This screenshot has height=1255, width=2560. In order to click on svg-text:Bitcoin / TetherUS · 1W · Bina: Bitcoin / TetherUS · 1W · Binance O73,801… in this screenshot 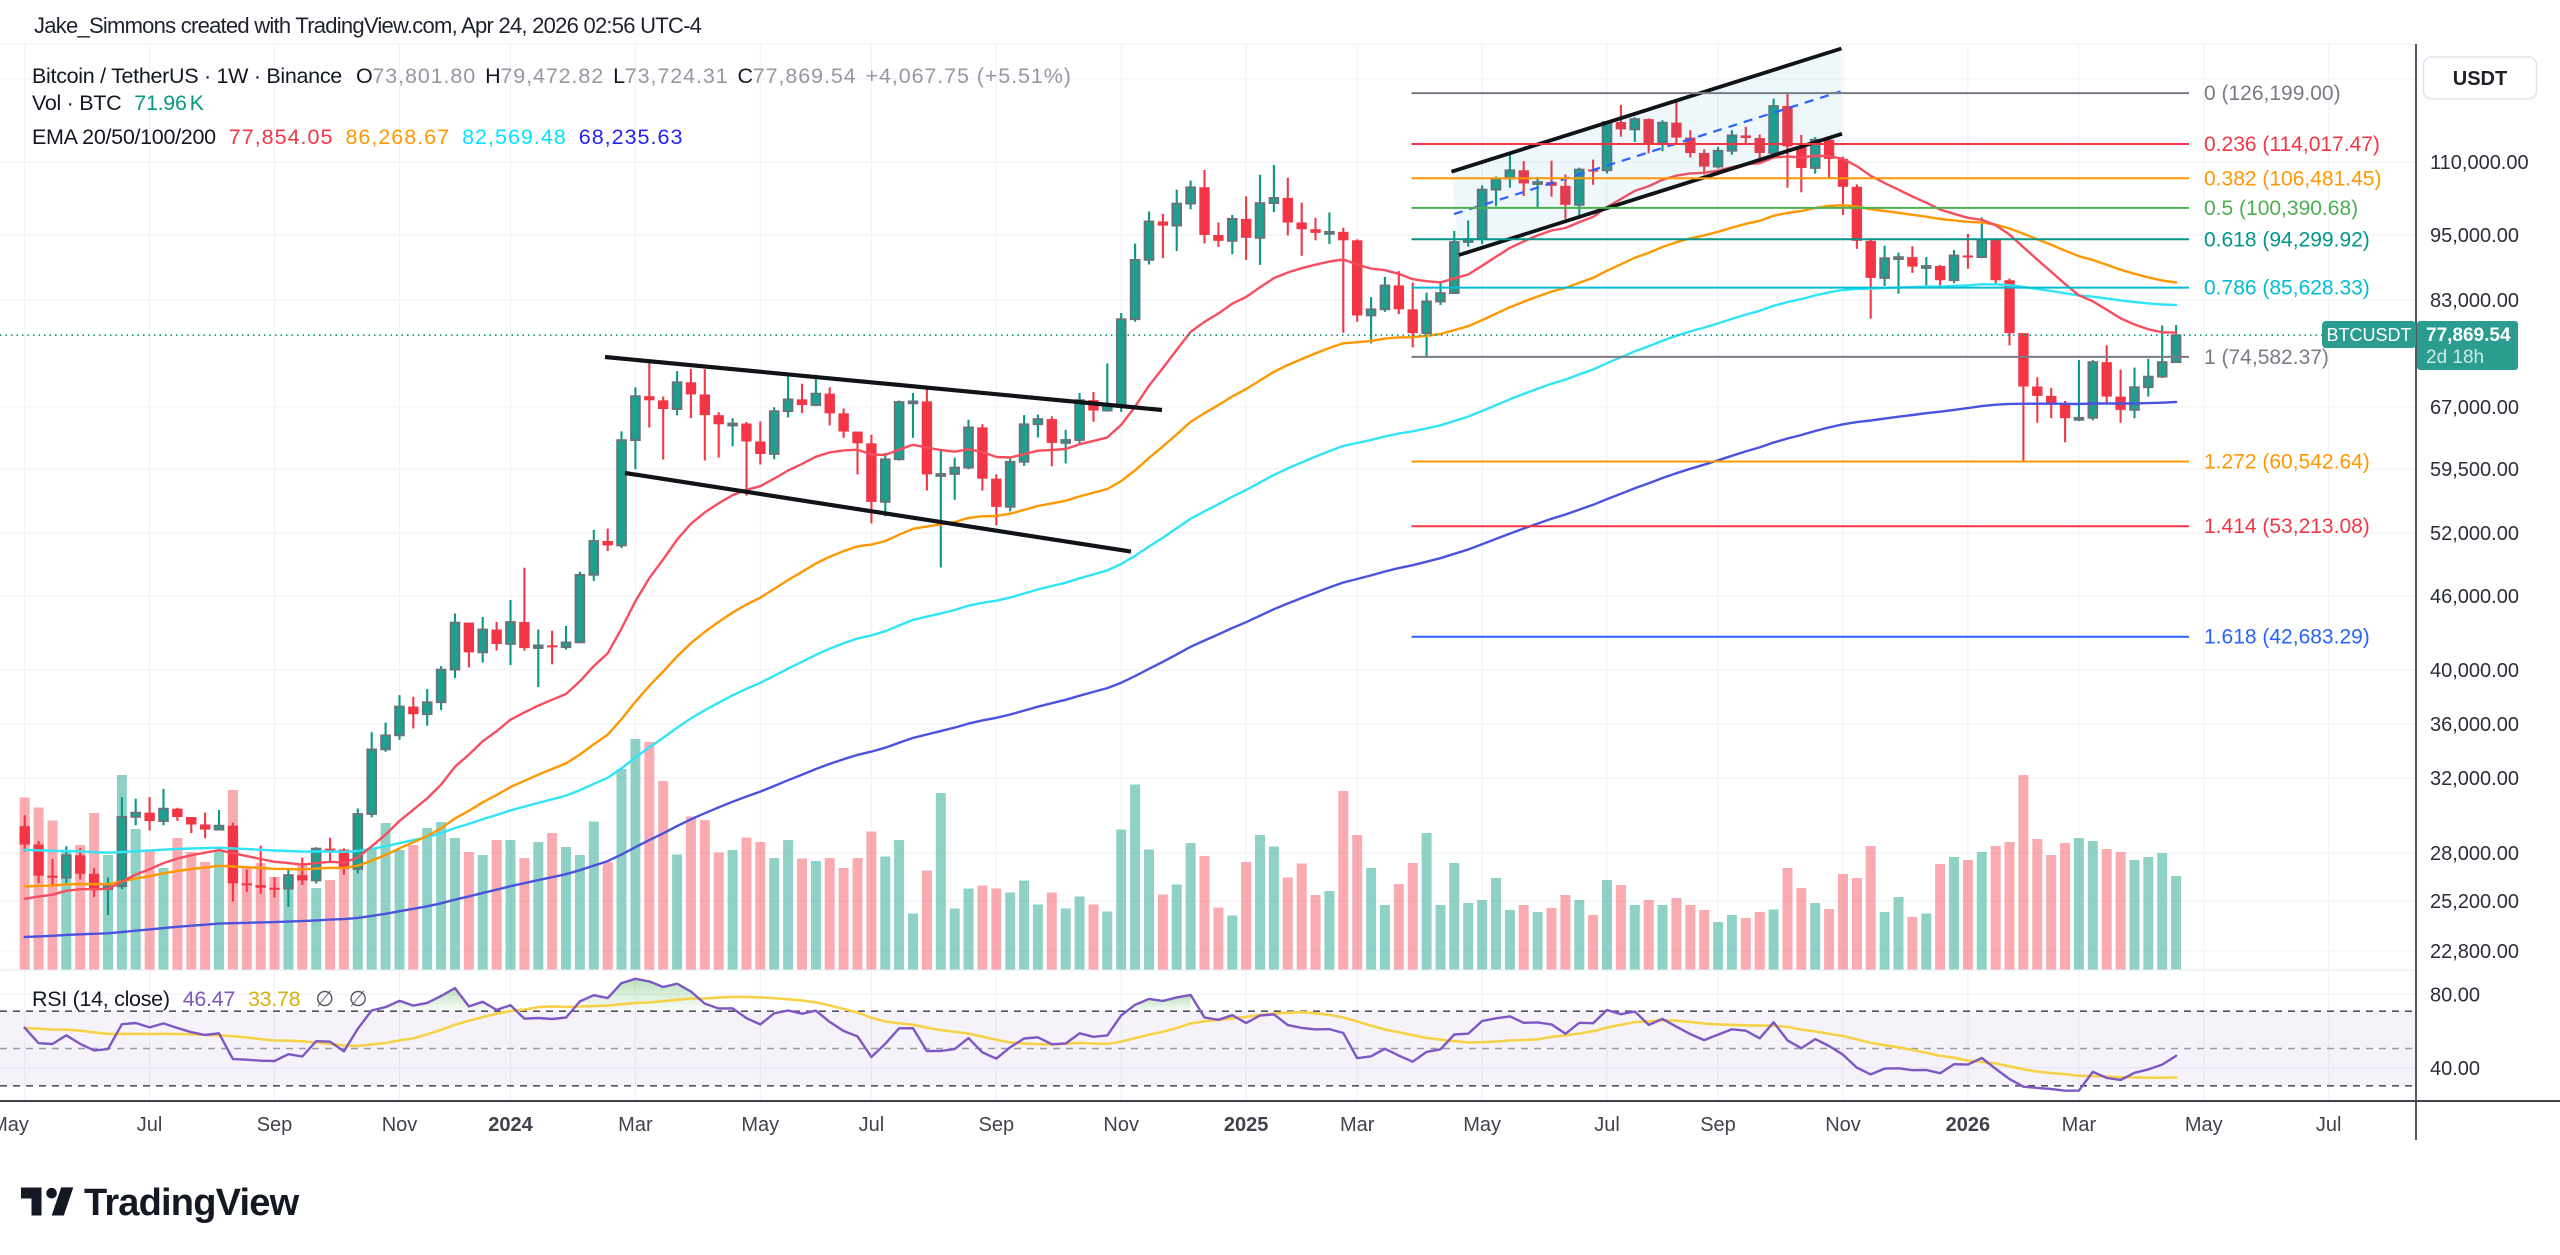, I will do `click(552, 76)`.